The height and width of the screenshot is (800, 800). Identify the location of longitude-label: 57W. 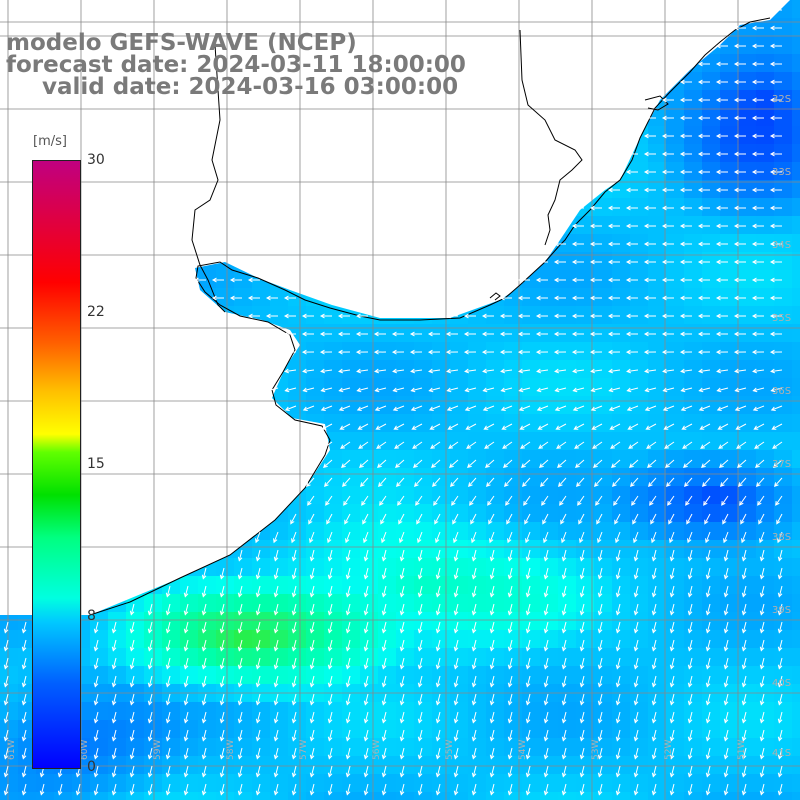
(304, 750).